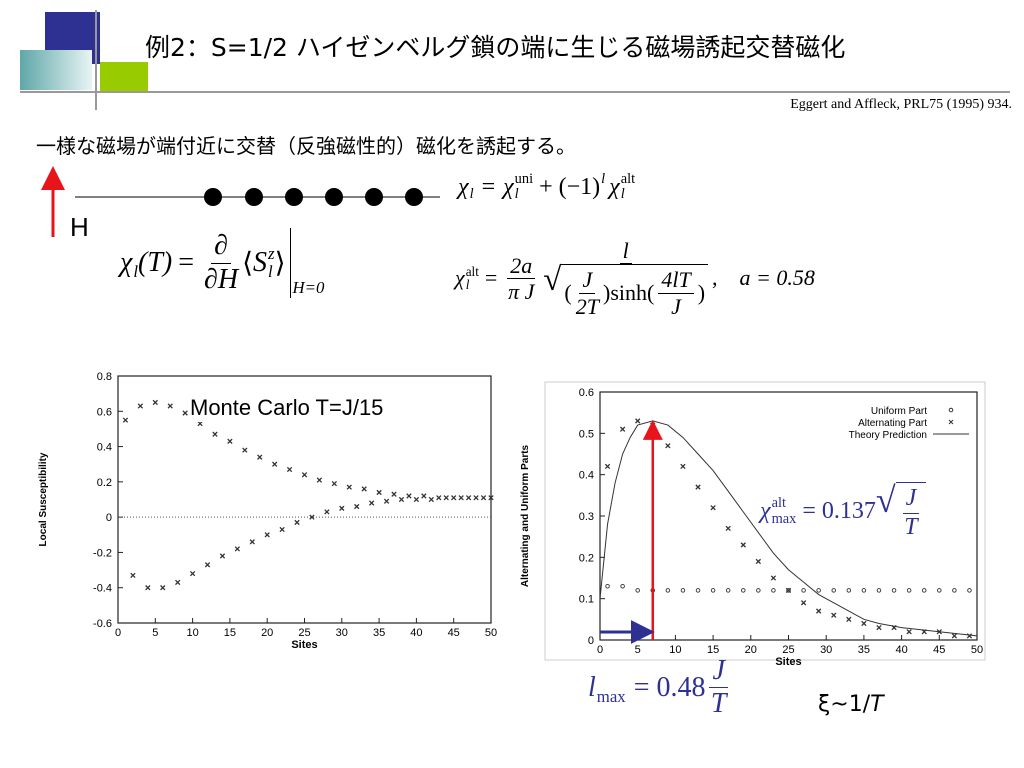  Describe the element at coordinates (306, 146) in the screenshot. I see `statement: 一様な磁場が端付近に交替（反強磁性的）磁化を誘起する。` at that location.